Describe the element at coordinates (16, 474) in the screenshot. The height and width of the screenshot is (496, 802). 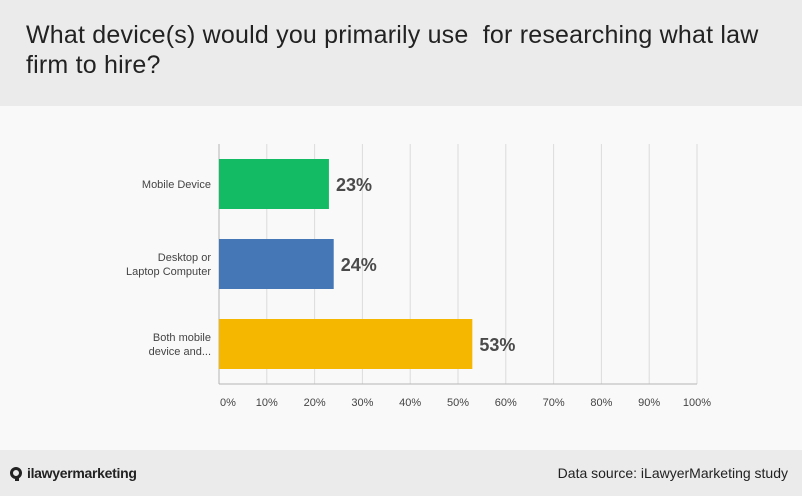
I see `brand-logo-icon` at that location.